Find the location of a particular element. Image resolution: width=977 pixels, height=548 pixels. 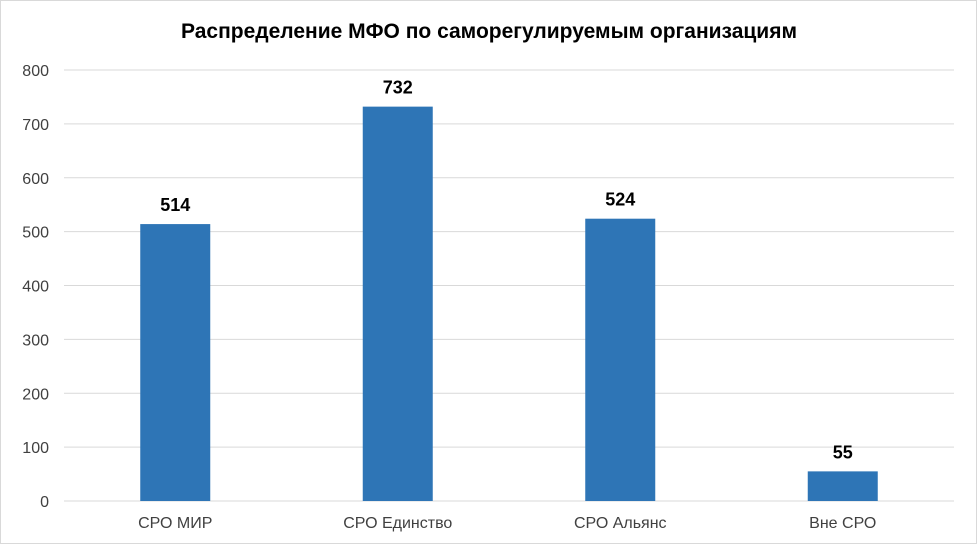

y-tick-label: 500 is located at coordinates (35, 233).